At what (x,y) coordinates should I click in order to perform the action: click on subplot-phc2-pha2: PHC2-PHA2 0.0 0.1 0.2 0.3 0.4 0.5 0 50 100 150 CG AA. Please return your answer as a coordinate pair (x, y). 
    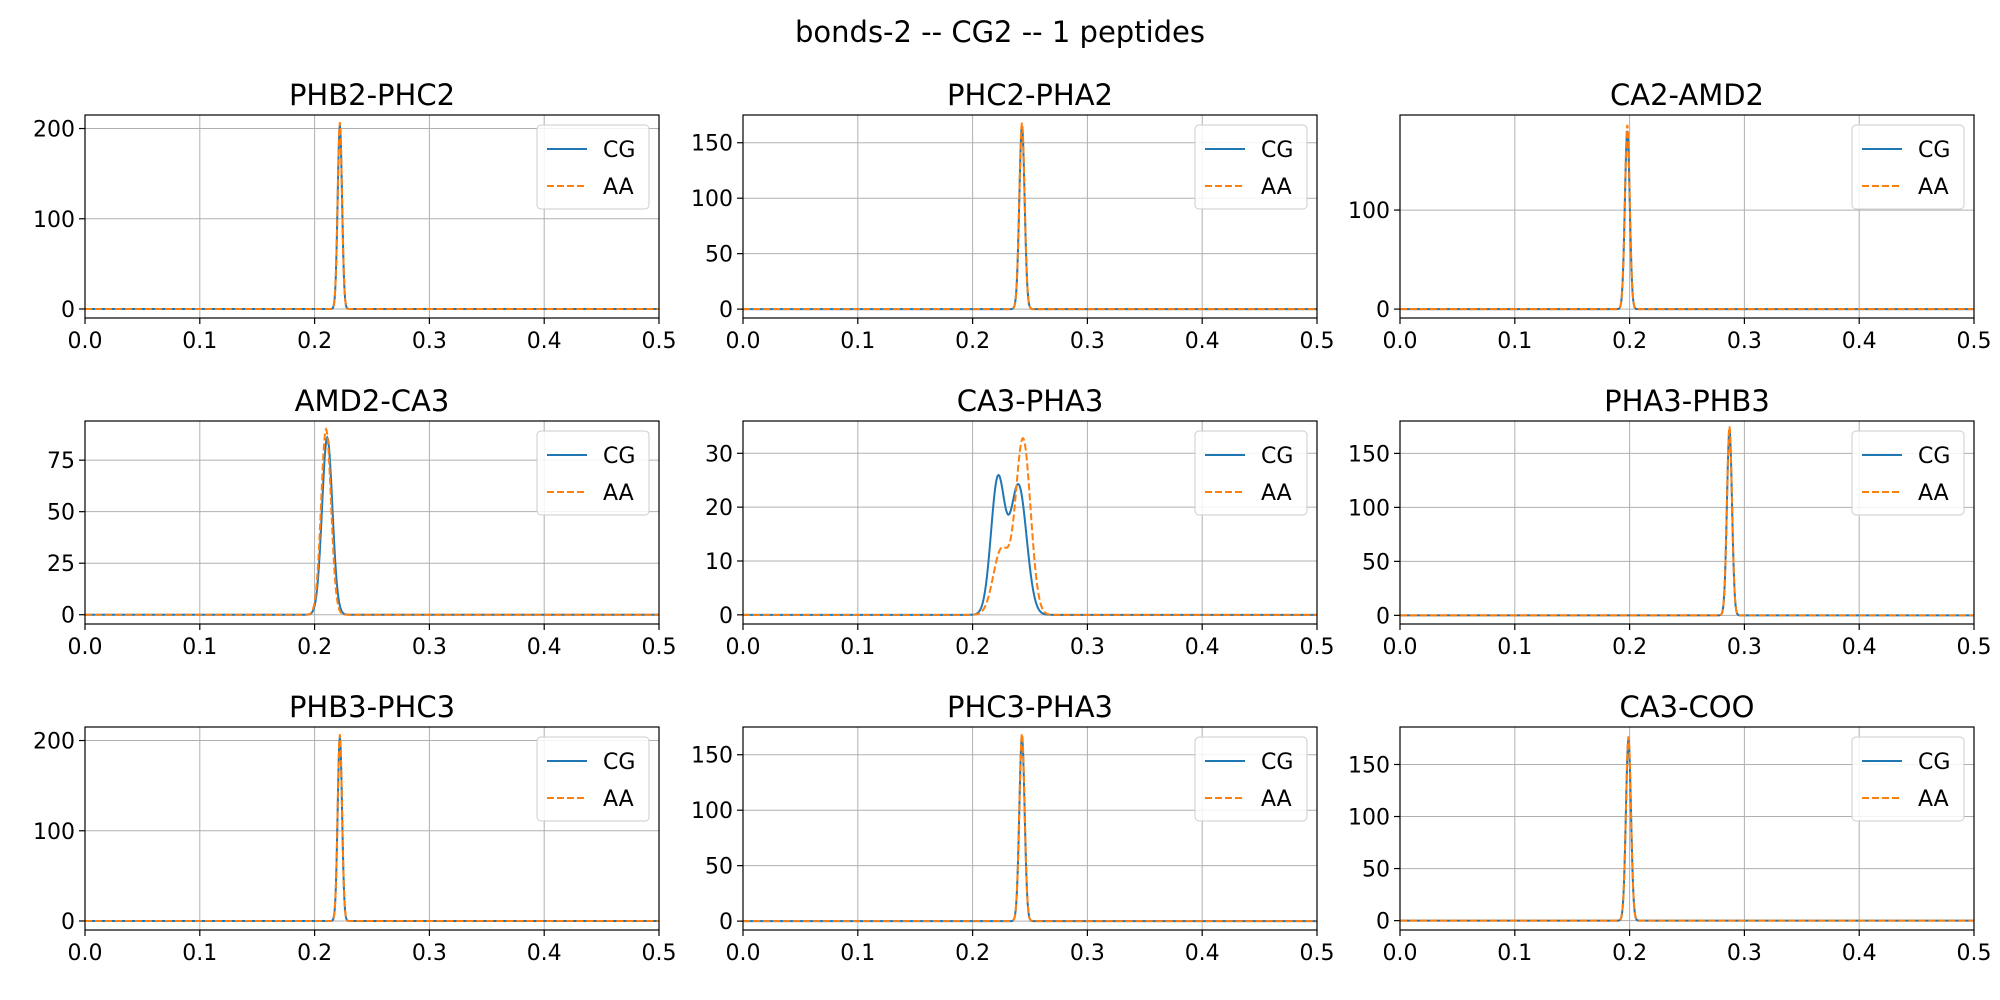
    Looking at the image, I should click on (1013, 216).